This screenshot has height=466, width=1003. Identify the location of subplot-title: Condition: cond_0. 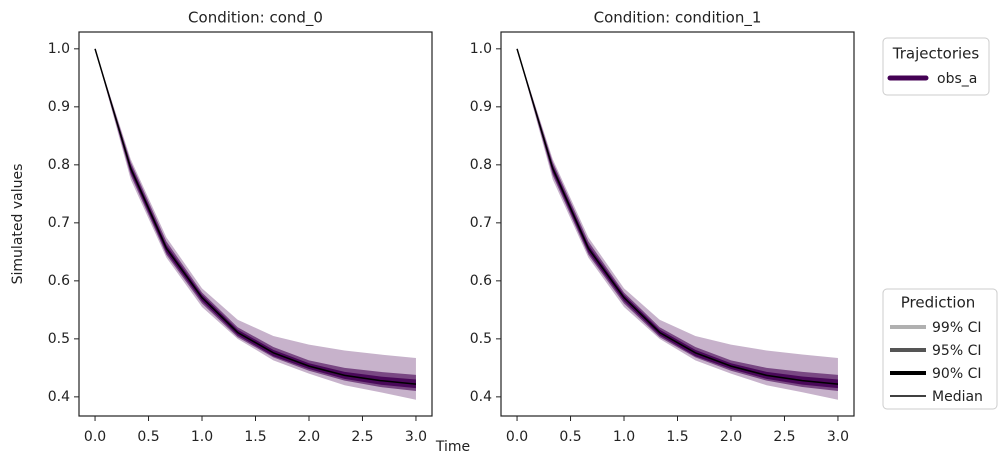
(255, 18).